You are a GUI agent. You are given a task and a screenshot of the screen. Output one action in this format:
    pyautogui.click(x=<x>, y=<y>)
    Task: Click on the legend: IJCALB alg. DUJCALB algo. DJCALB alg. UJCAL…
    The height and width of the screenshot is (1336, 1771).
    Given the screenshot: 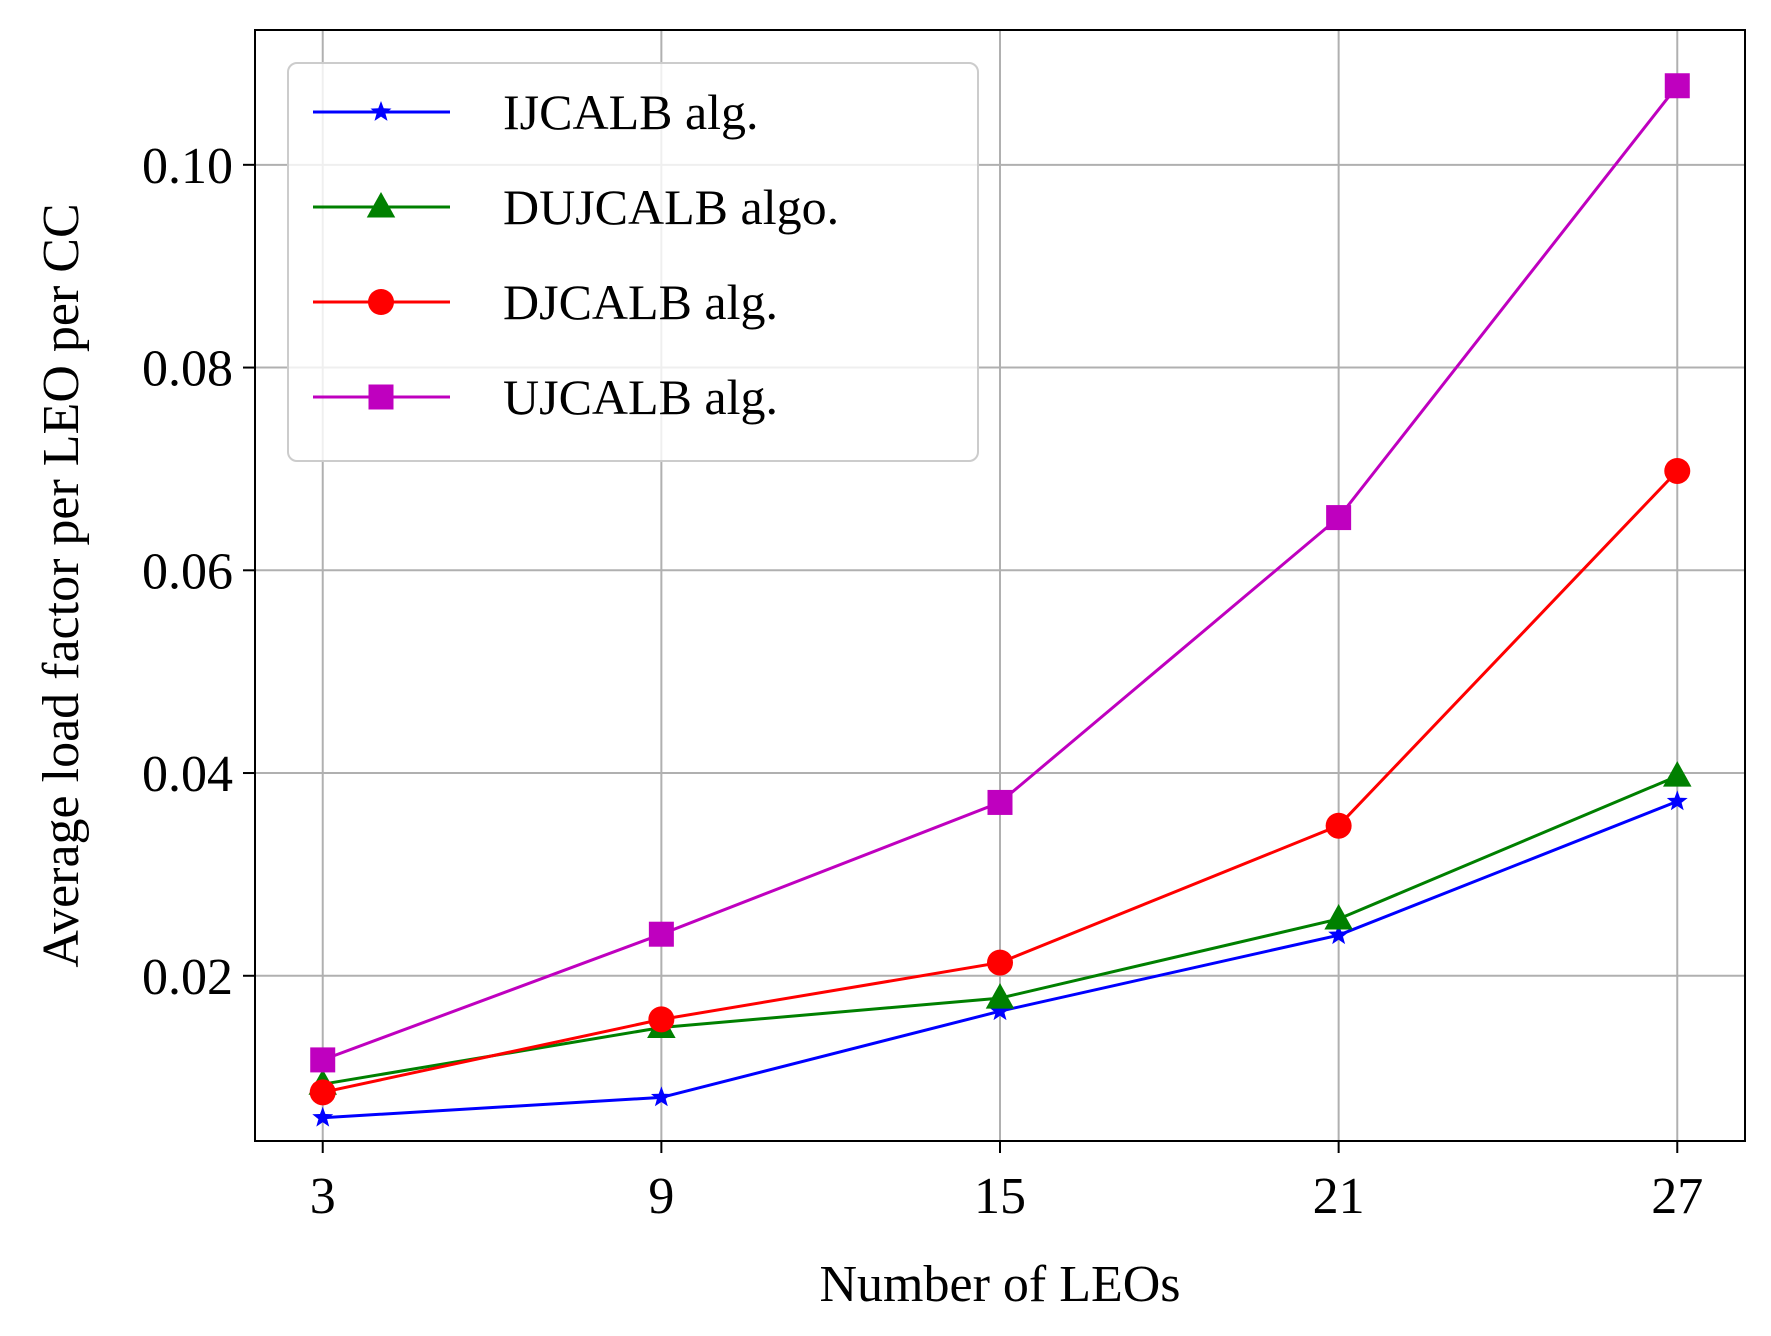 What is the action you would take?
    pyautogui.click(x=633, y=262)
    